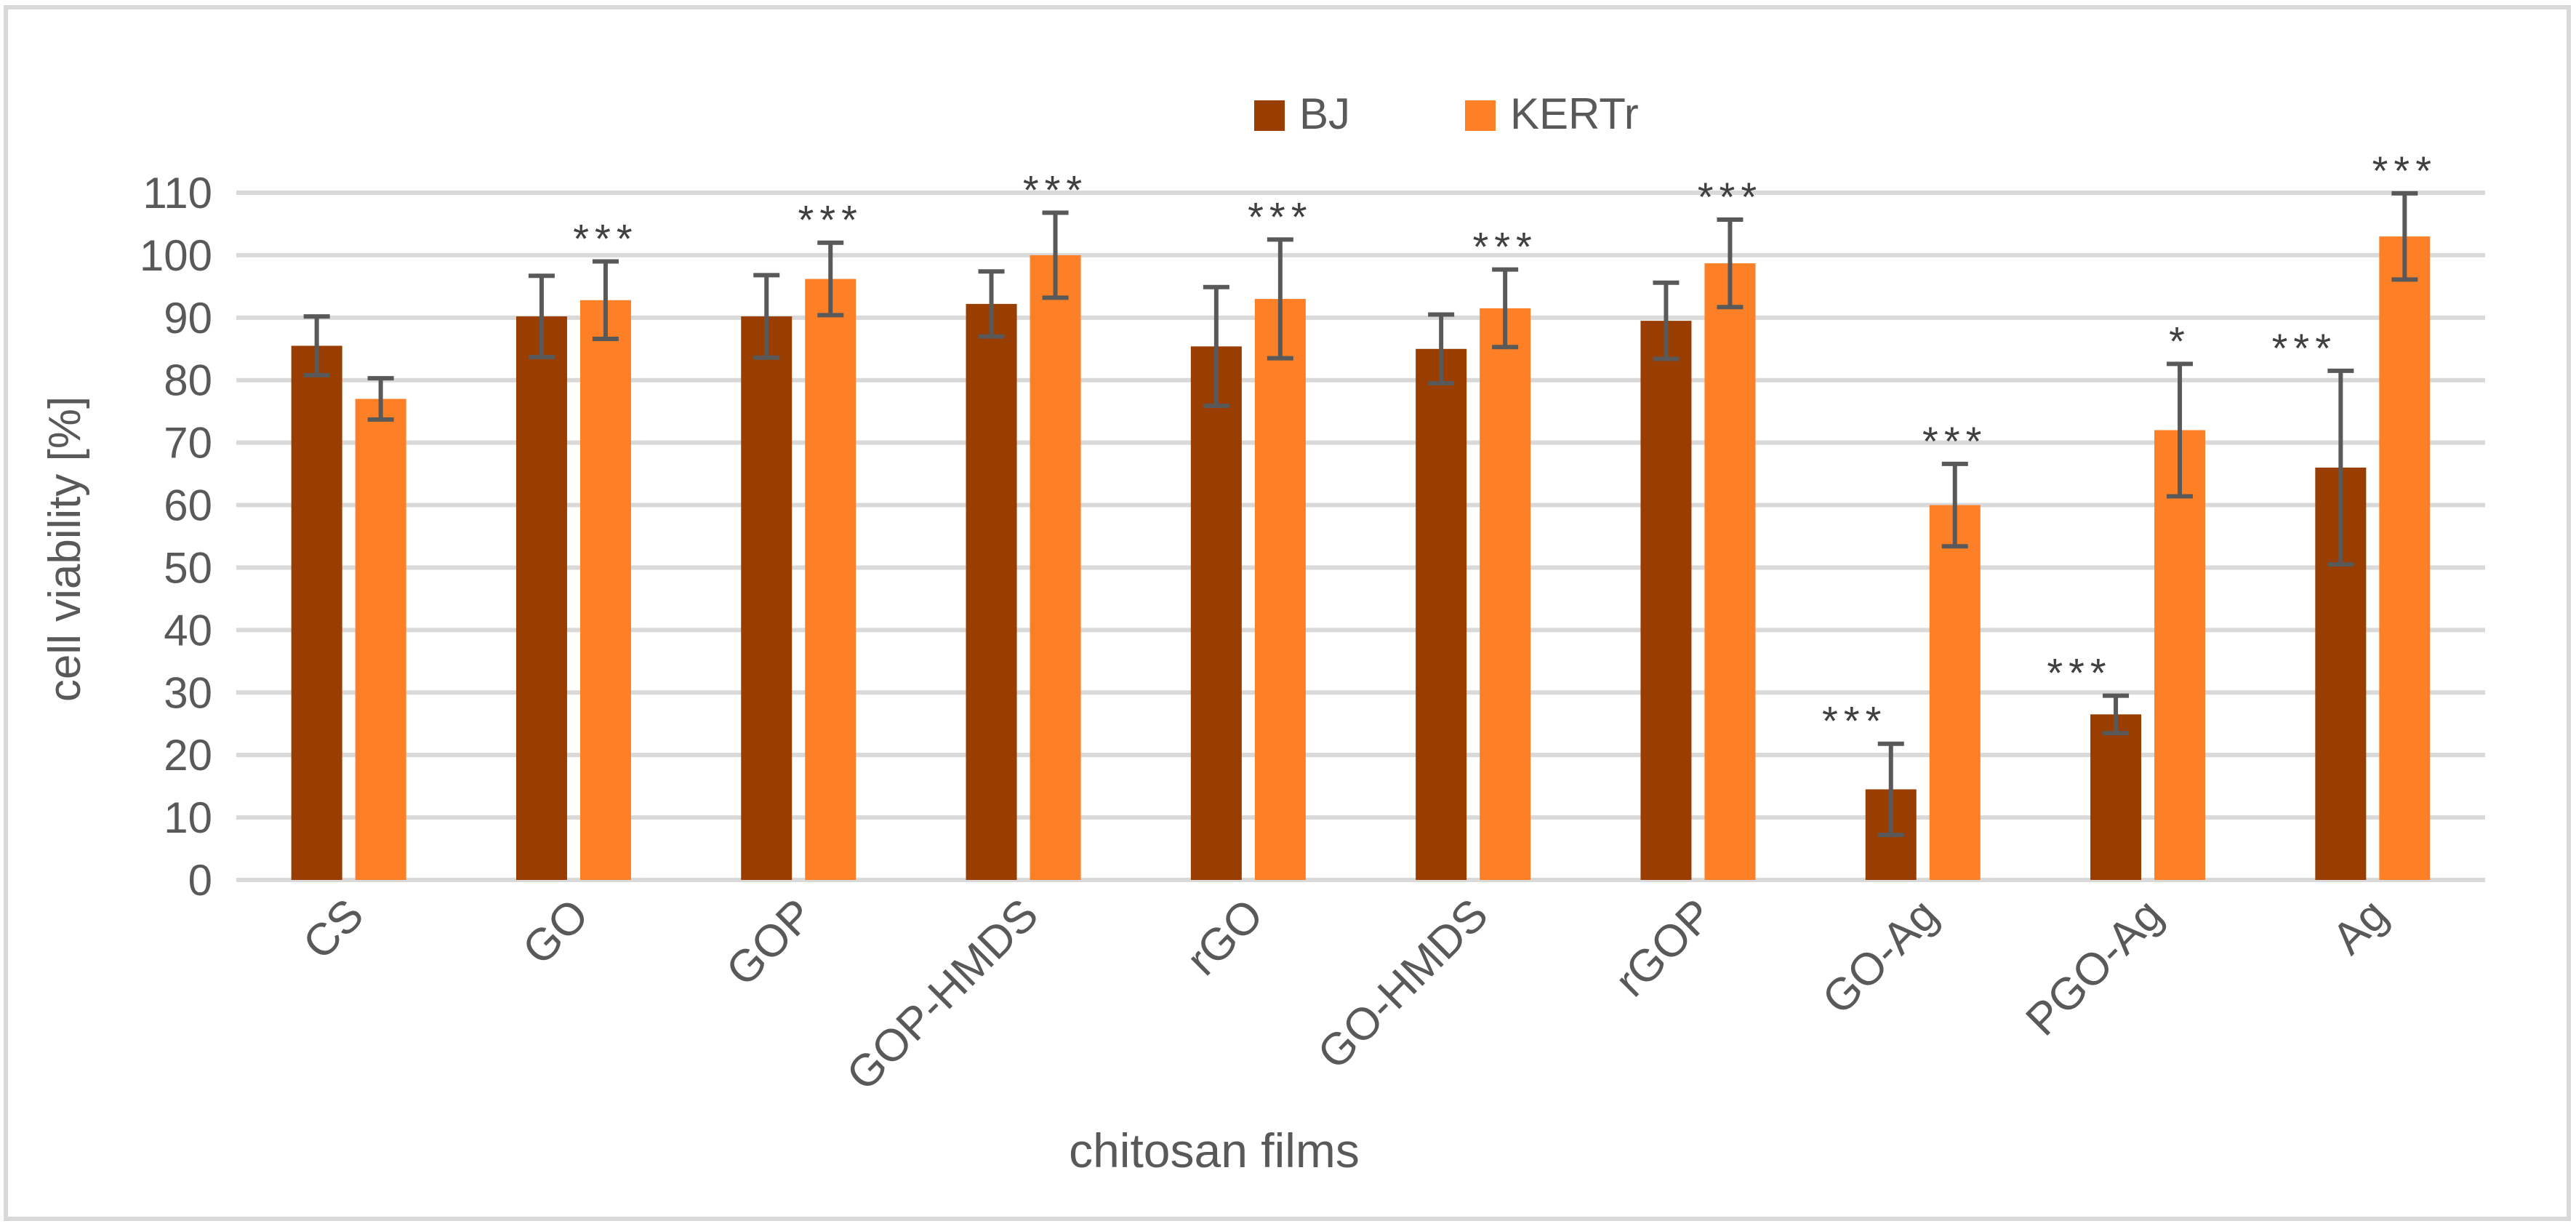  I want to click on legend-label-bj: BJ, so click(1324, 113).